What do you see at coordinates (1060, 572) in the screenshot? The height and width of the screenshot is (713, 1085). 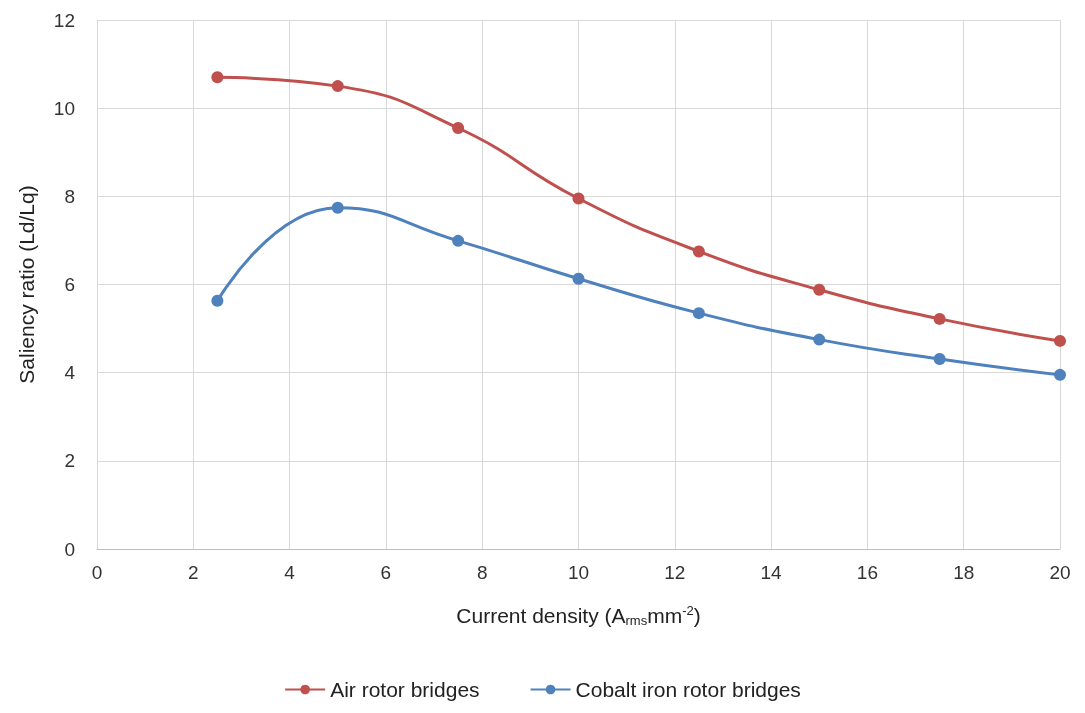 I see `x-tick-label: 20` at bounding box center [1060, 572].